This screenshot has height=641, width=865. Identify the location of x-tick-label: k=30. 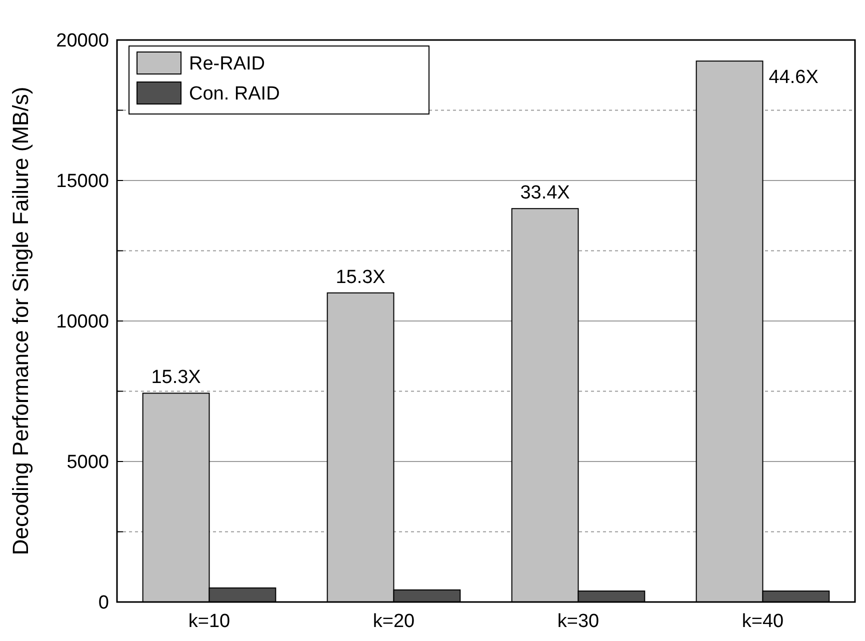
(578, 621).